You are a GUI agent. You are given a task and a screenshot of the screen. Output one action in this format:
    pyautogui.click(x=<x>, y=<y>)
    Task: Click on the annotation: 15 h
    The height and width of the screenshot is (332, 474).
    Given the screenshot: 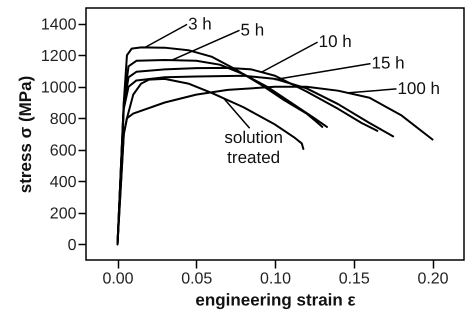 What is the action you would take?
    pyautogui.click(x=388, y=63)
    